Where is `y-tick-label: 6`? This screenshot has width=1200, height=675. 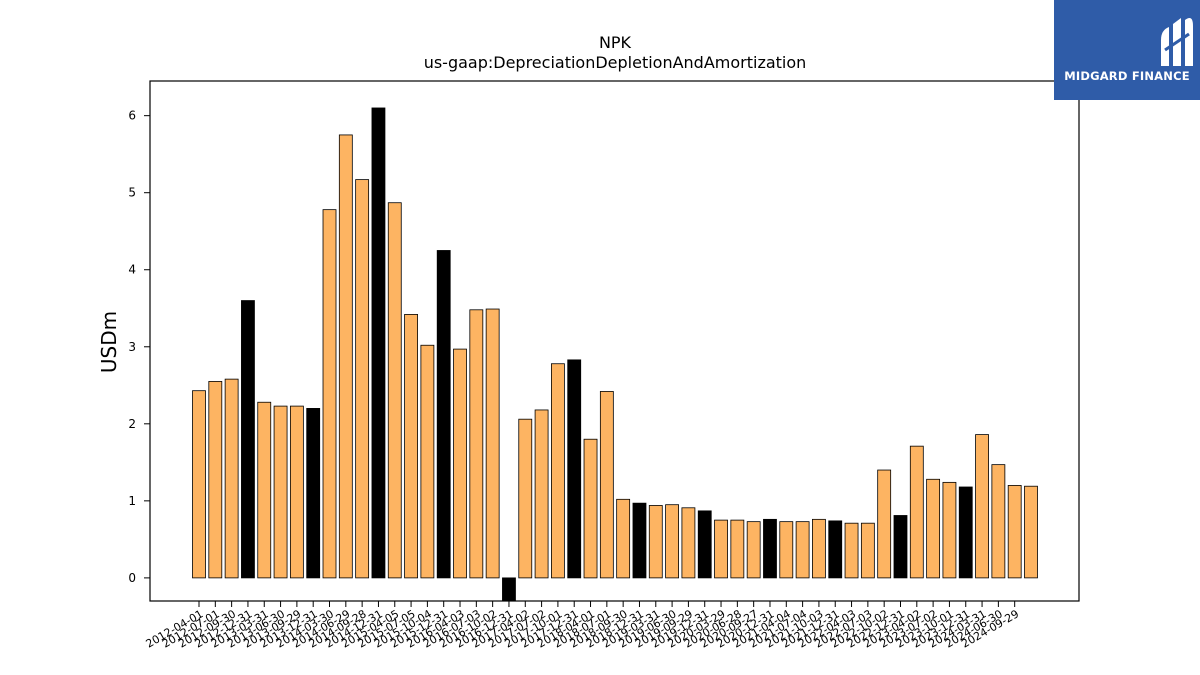 y-tick-label: 6 is located at coordinates (132, 116).